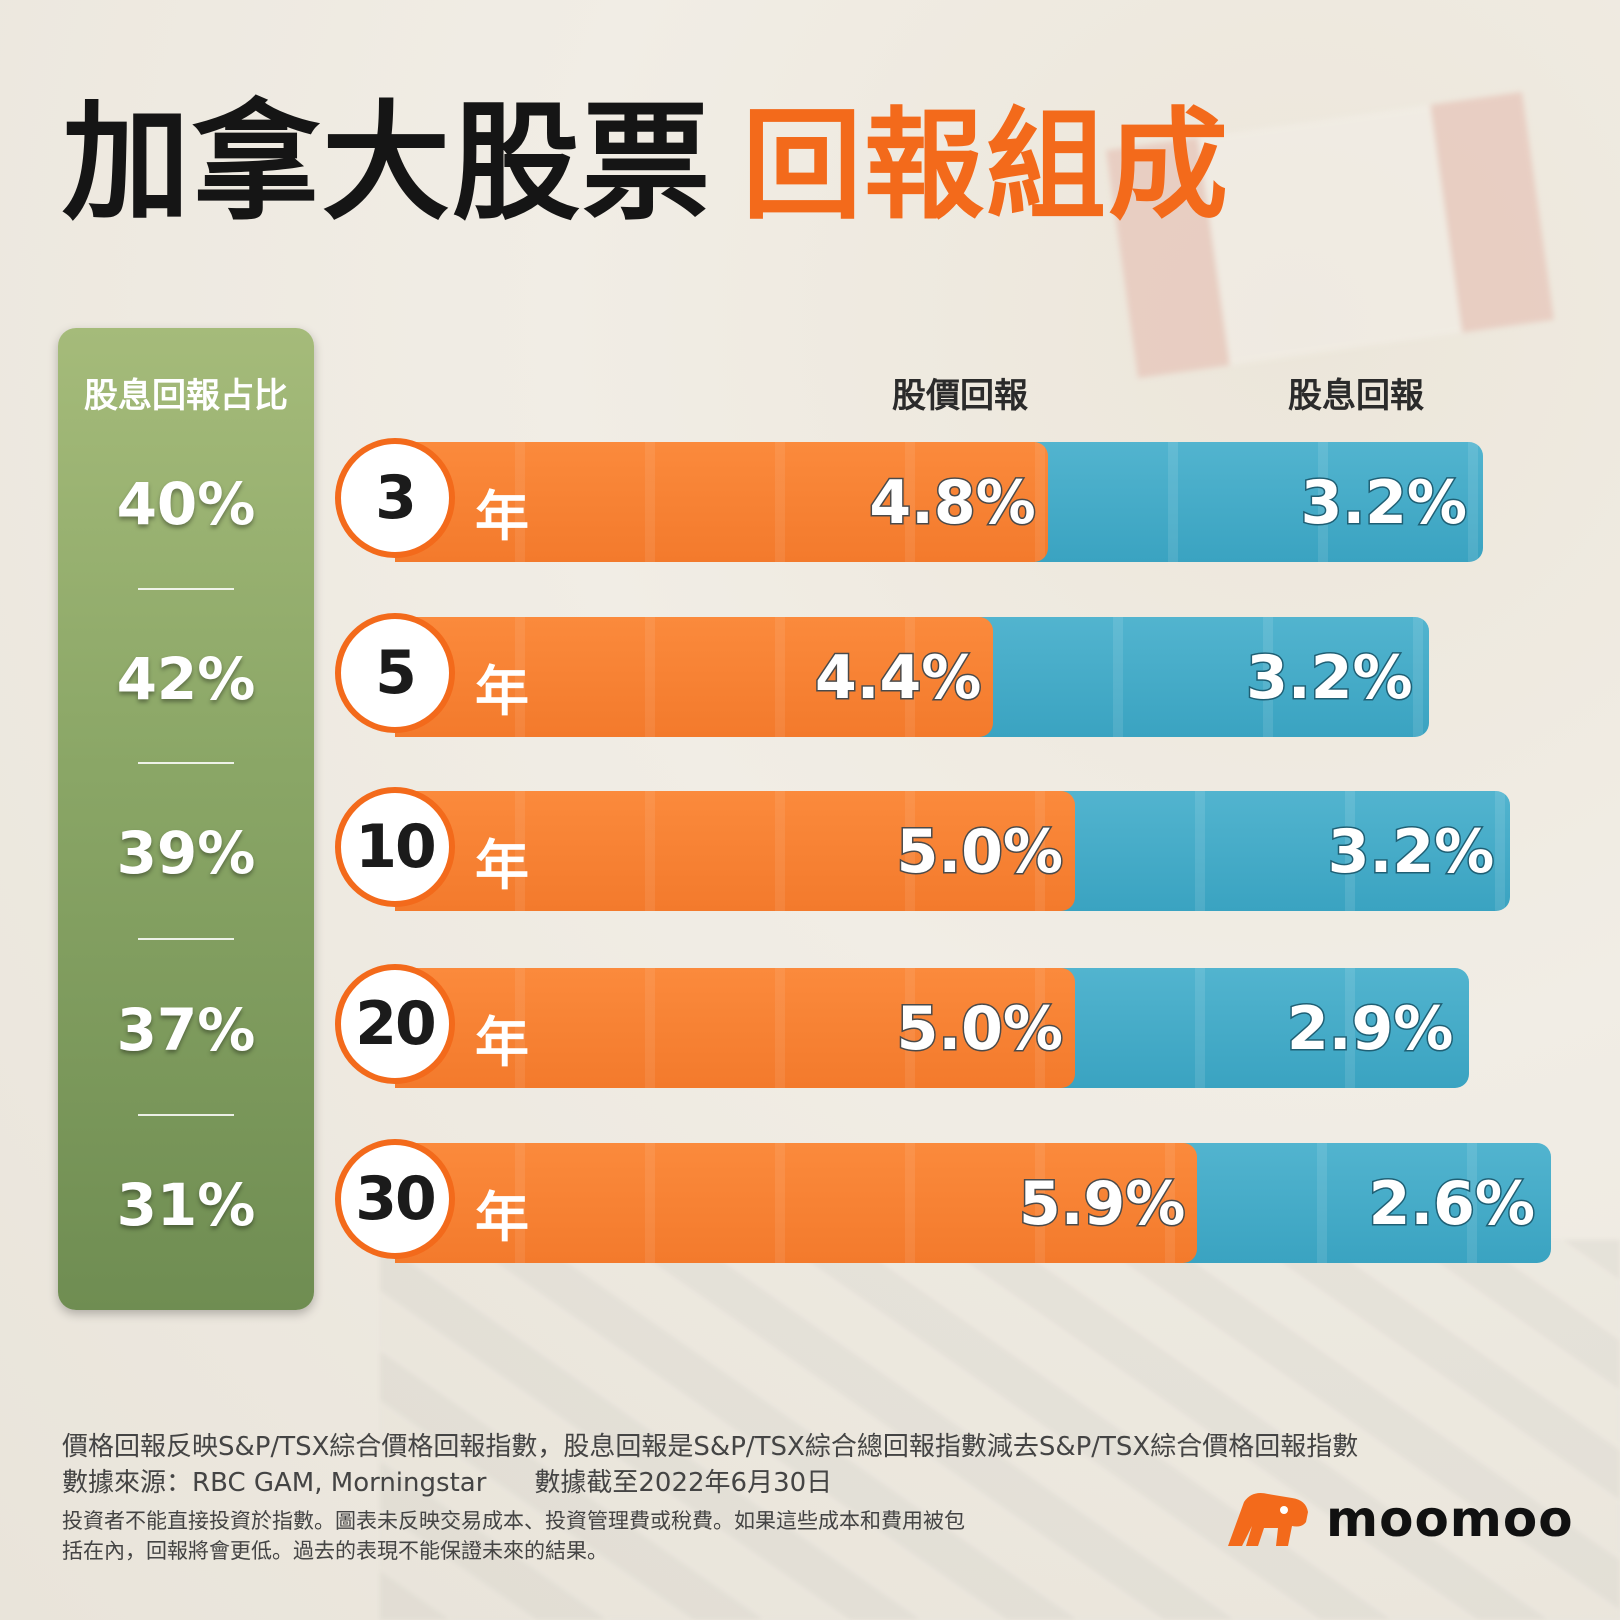  I want to click on dividend-share-panel: 股息回報占比 40% 42% 39% 37% 31%, so click(186, 819).